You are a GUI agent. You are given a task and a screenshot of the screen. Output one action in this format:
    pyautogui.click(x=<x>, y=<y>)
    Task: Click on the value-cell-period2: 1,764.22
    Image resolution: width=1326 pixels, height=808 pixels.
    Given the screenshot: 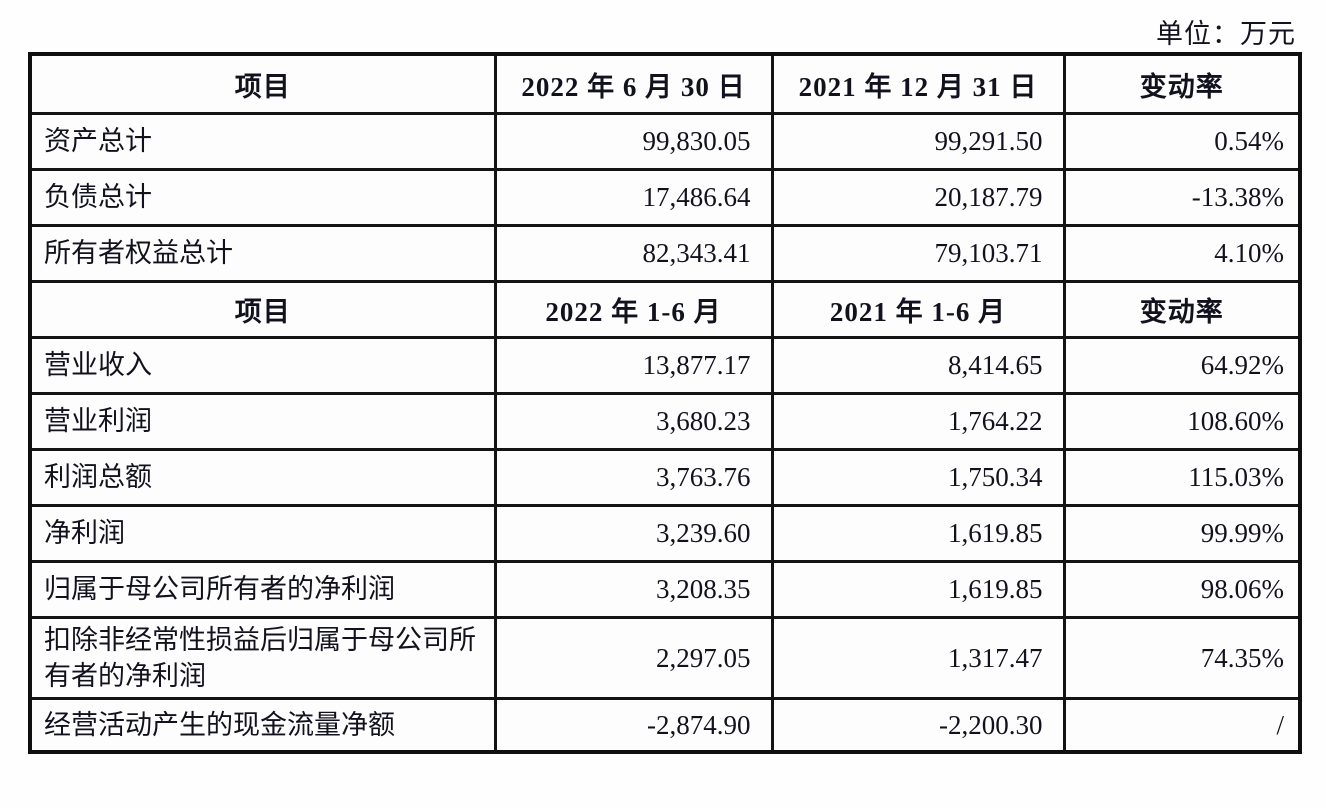 What is the action you would take?
    pyautogui.click(x=918, y=421)
    